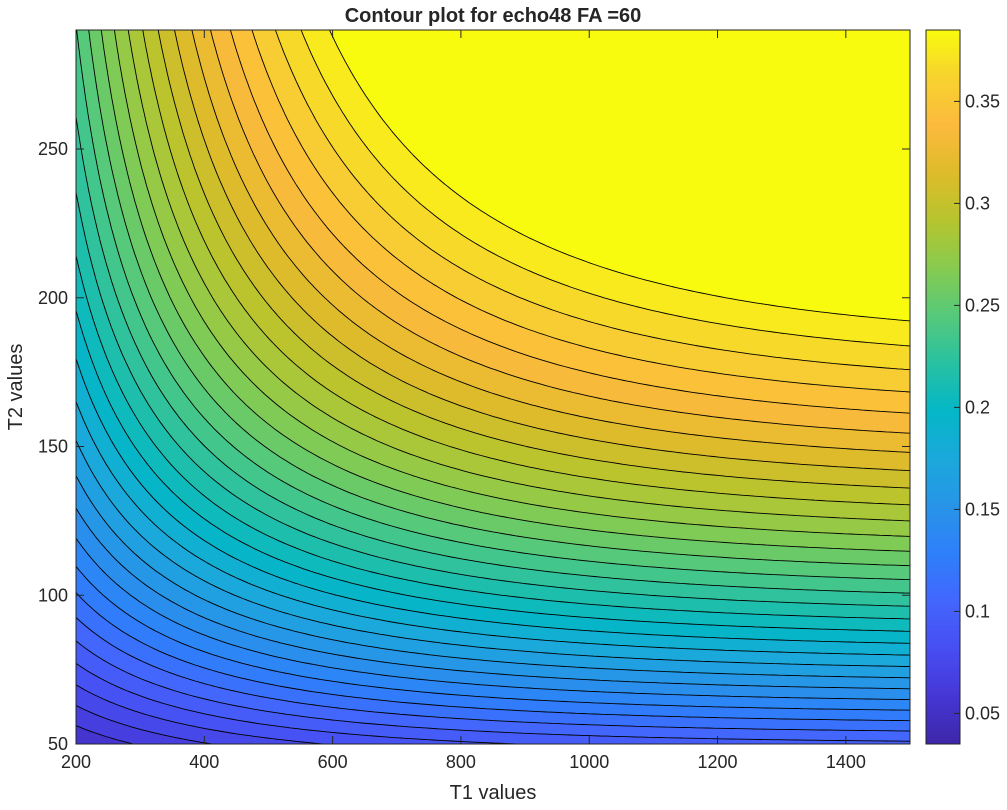 The image size is (1007, 810). What do you see at coordinates (982, 305) in the screenshot?
I see `colorbar-tick-label: 0.25` at bounding box center [982, 305].